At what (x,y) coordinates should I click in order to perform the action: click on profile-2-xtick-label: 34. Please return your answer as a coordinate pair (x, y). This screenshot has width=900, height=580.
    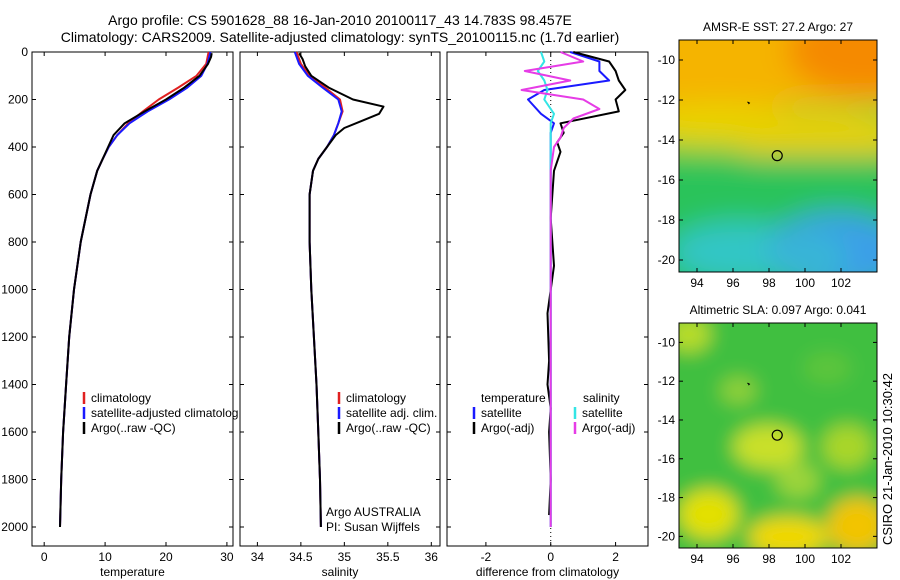
    Looking at the image, I should click on (258, 557).